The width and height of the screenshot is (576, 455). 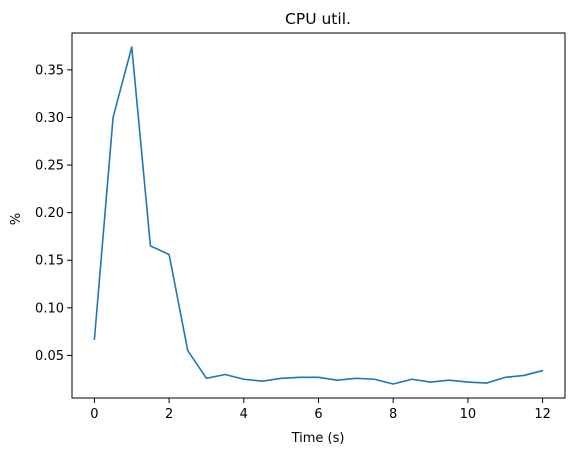 What do you see at coordinates (49, 261) in the screenshot?
I see `y-tick-label: 0.15` at bounding box center [49, 261].